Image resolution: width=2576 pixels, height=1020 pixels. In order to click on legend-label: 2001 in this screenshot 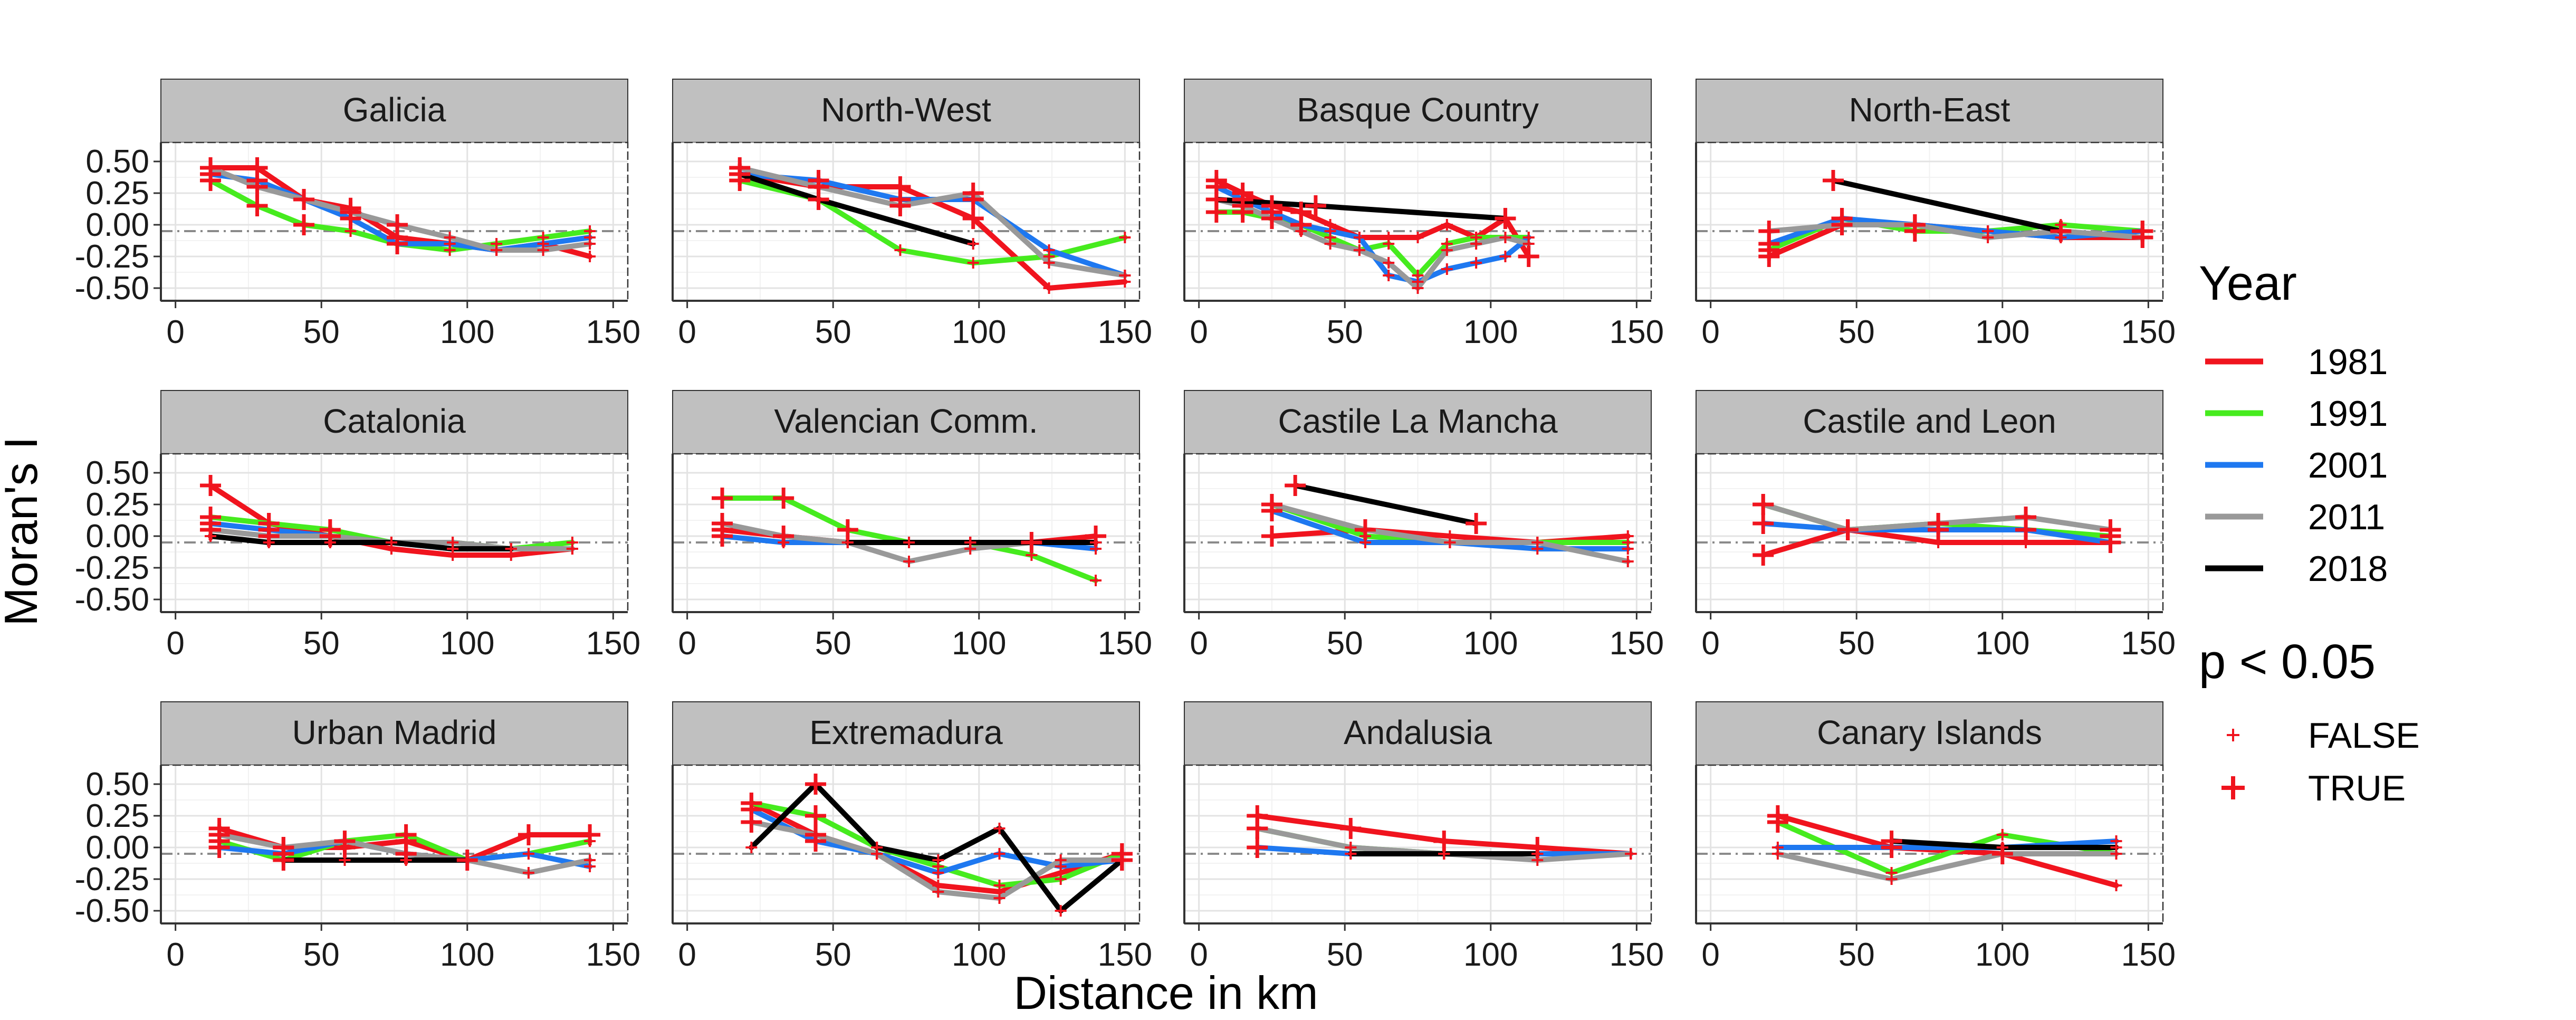, I will do `click(2348, 465)`.